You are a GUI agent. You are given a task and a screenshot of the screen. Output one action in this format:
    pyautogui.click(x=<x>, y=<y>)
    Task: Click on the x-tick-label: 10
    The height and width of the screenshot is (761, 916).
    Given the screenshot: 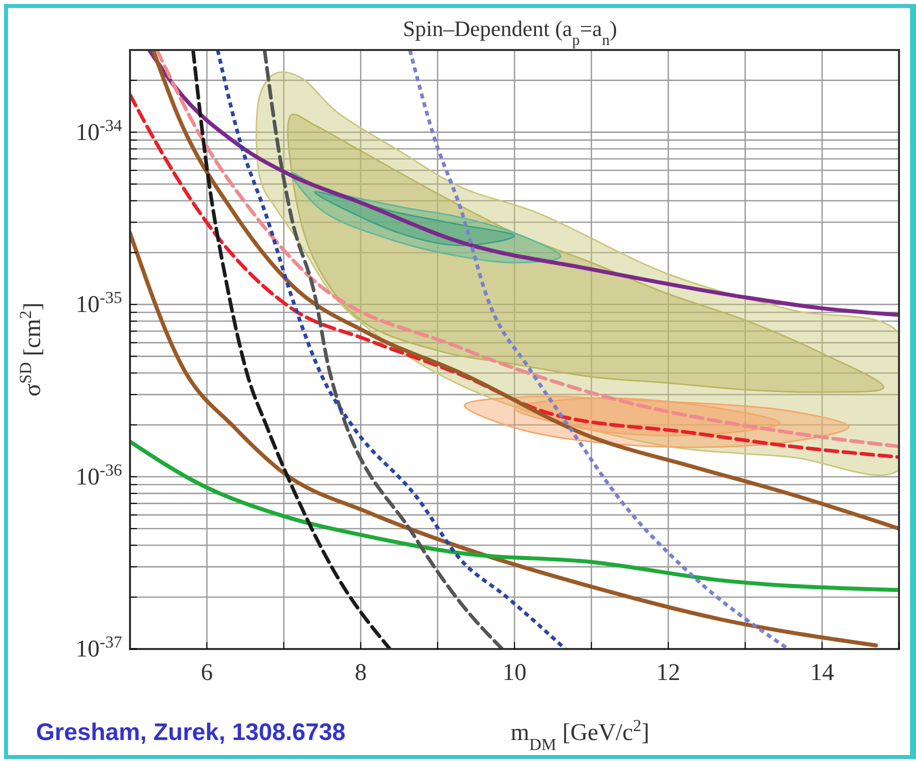 What is the action you would take?
    pyautogui.click(x=514, y=673)
    